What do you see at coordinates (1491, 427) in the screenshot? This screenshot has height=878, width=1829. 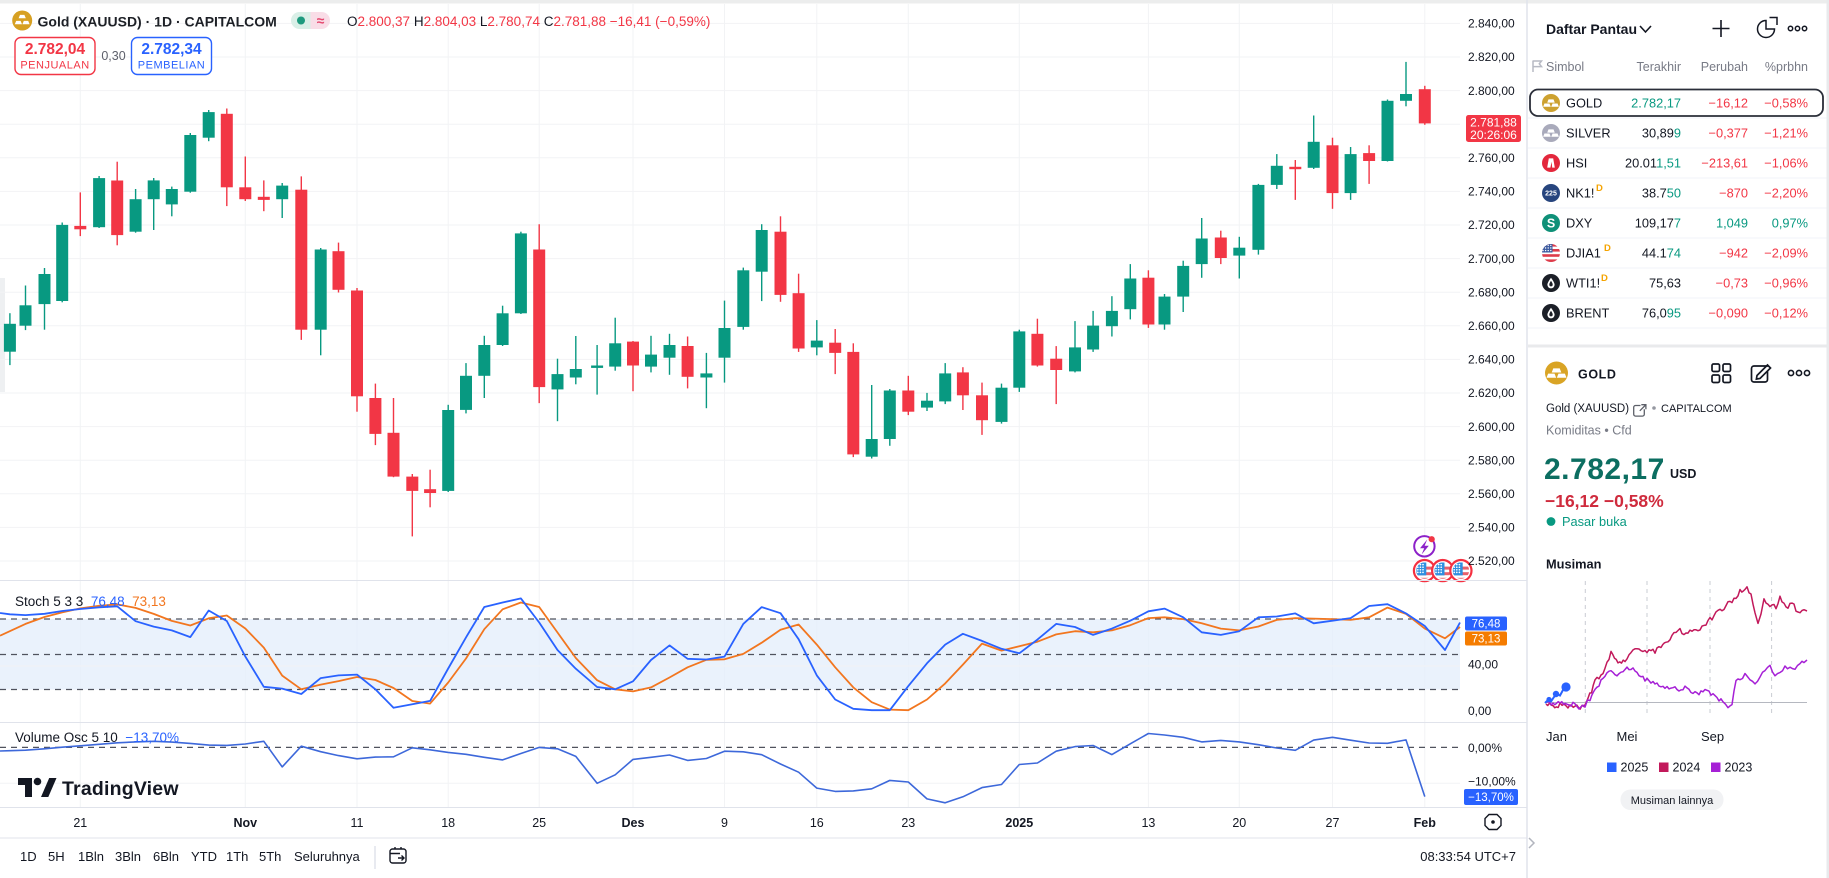 I see `svg-text: 2.600,00` at bounding box center [1491, 427].